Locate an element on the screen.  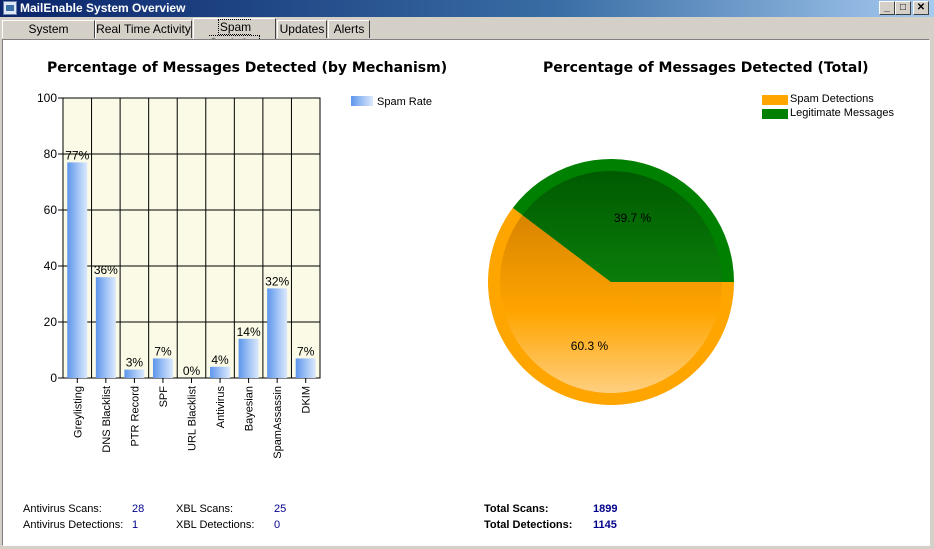
x-tick-label: DKIM is located at coordinates (307, 400).